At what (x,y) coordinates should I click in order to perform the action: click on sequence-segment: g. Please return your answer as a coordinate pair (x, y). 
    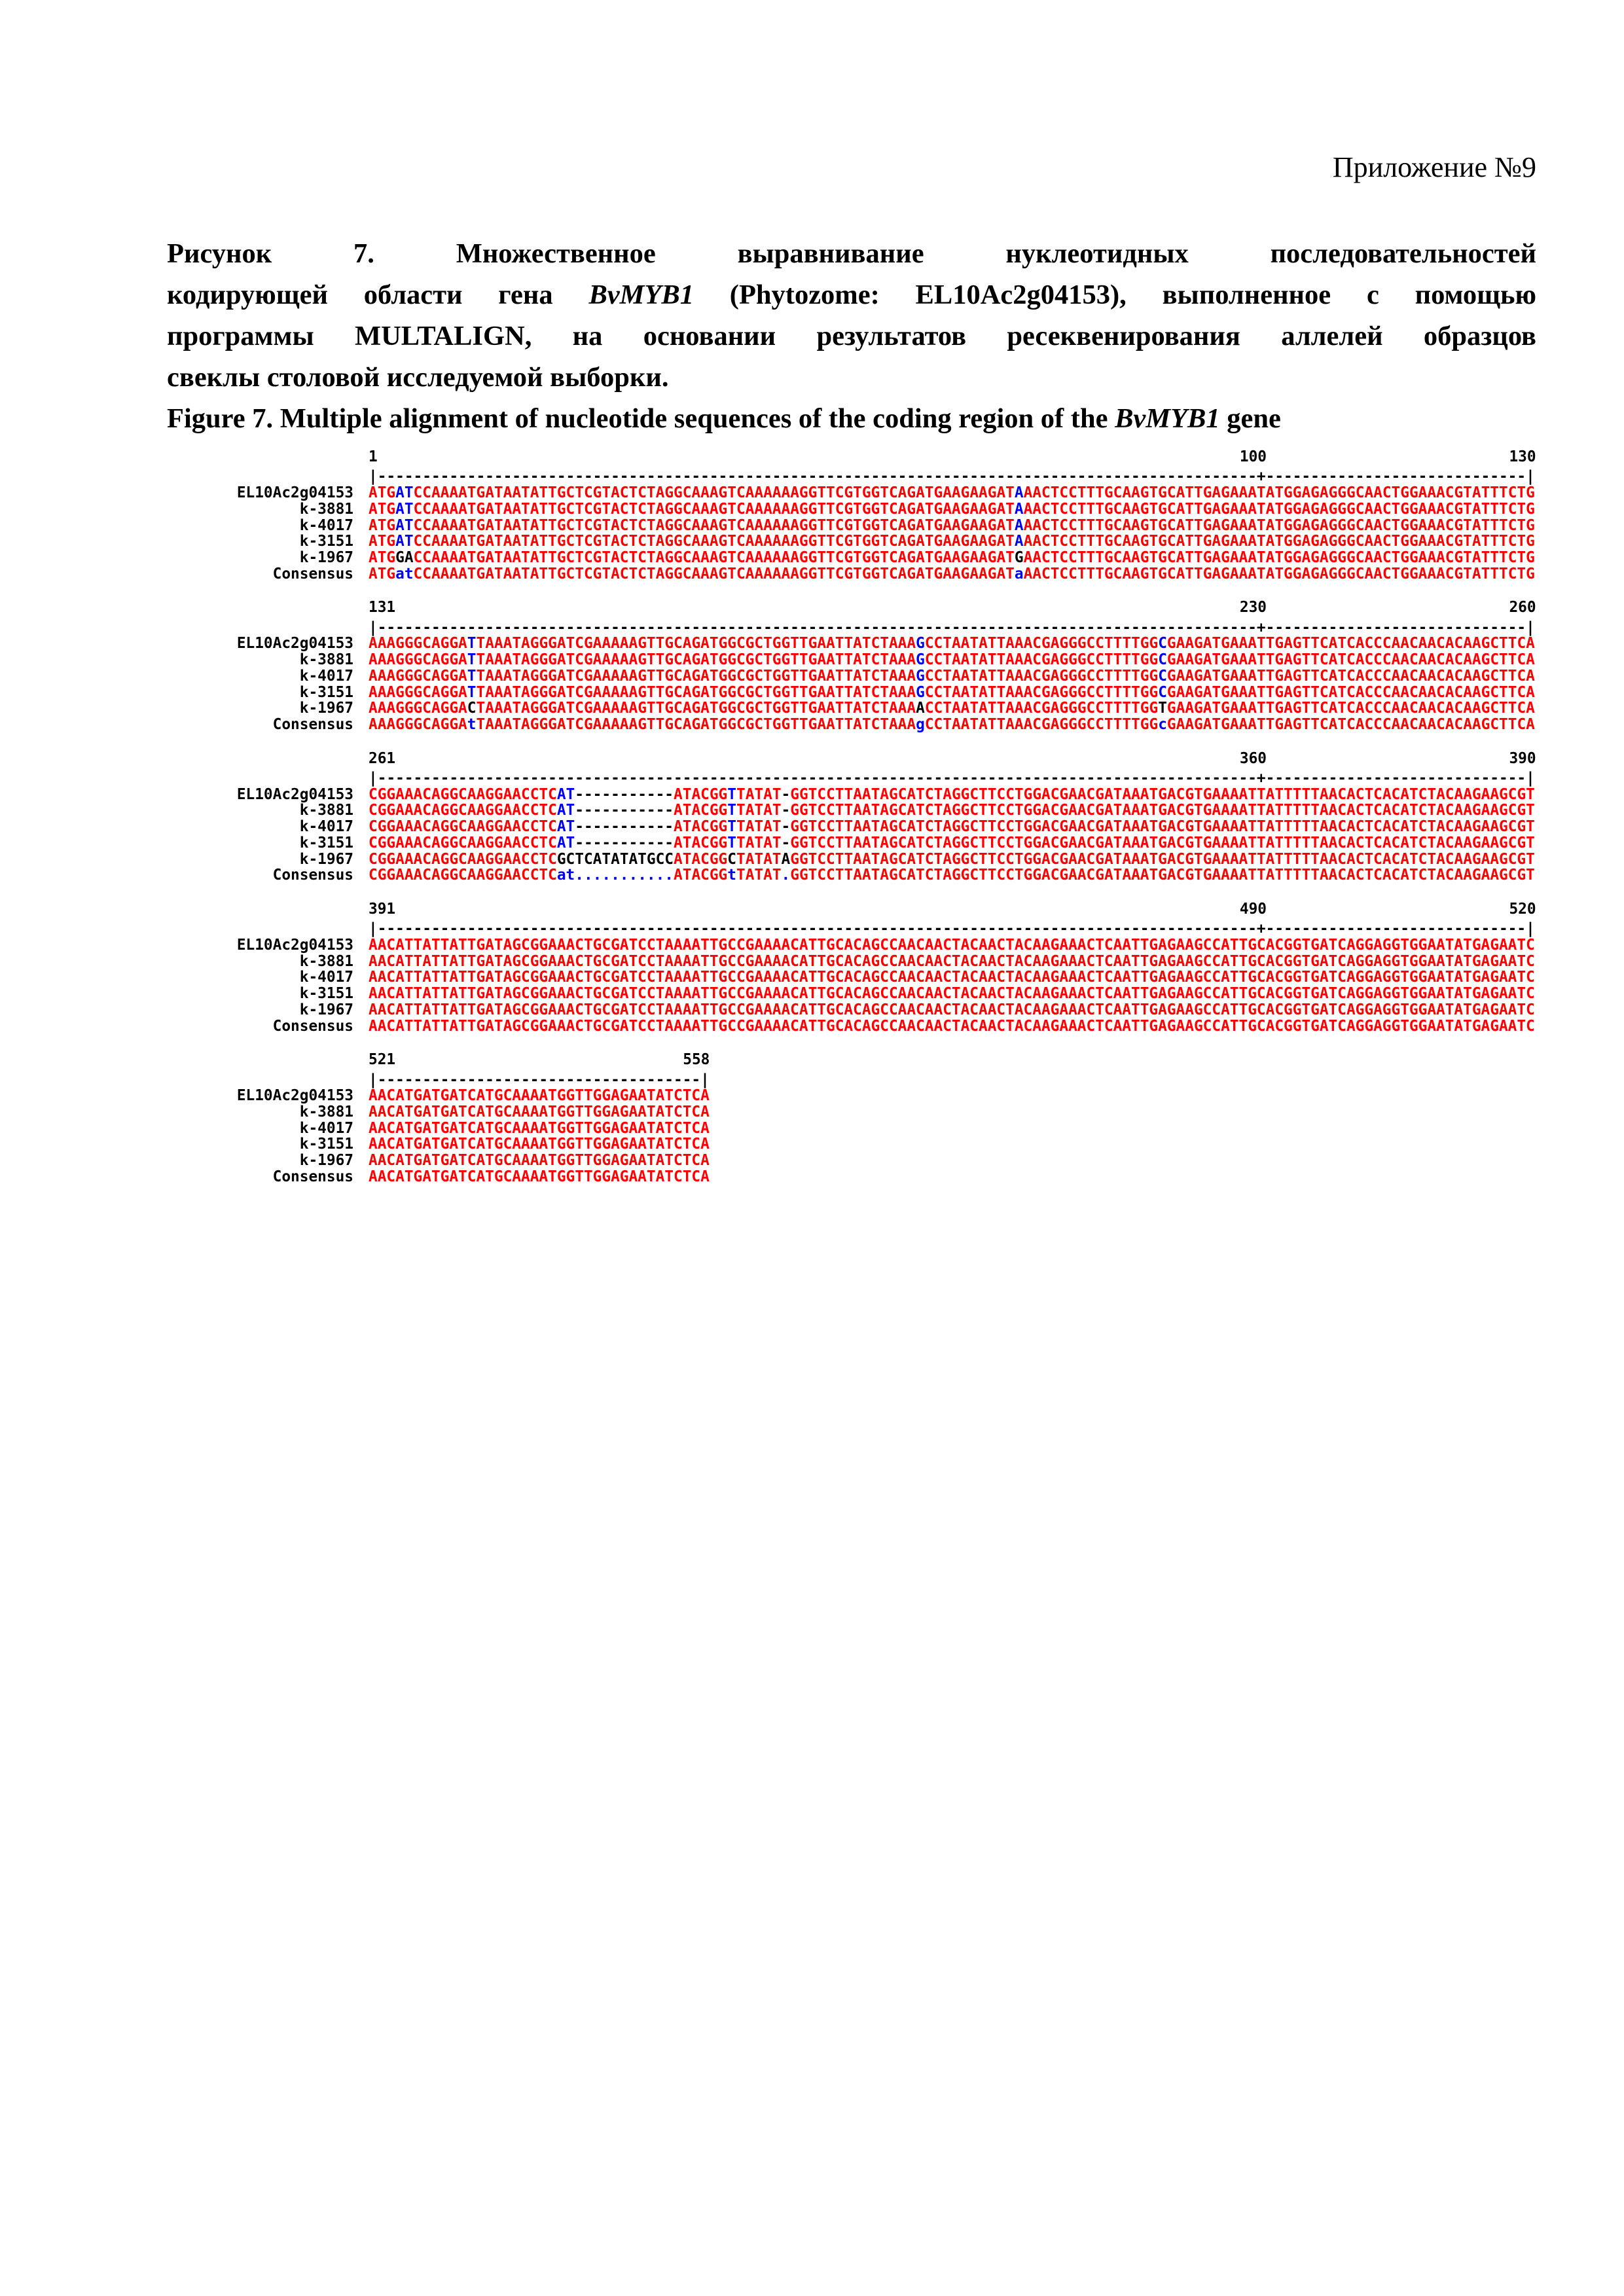
    Looking at the image, I should click on (920, 724).